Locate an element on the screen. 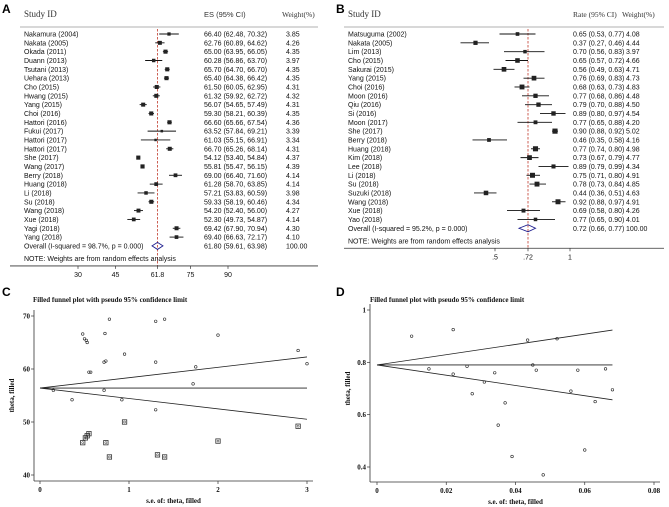 The image size is (669, 507). study-name: Qiu (2016) is located at coordinates (364, 105).